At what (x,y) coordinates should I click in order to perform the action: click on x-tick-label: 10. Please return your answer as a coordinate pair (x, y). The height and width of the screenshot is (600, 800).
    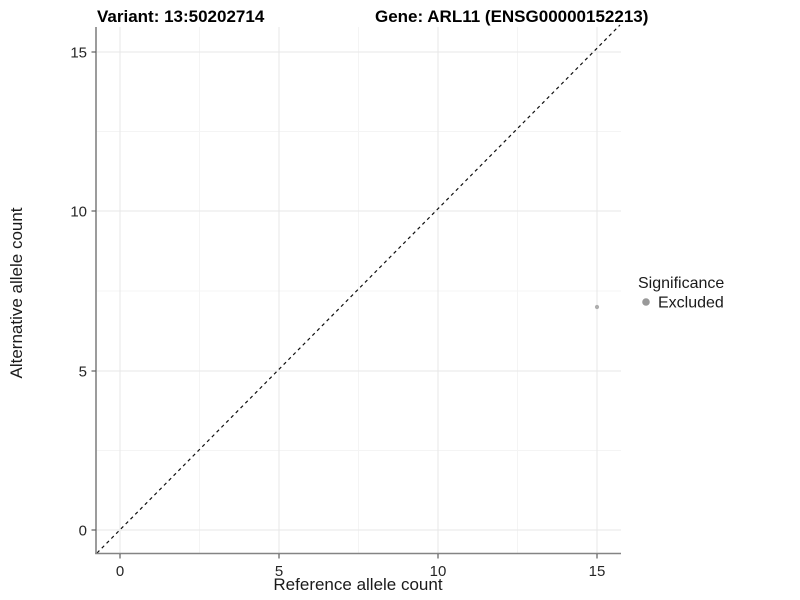
    Looking at the image, I should click on (438, 571).